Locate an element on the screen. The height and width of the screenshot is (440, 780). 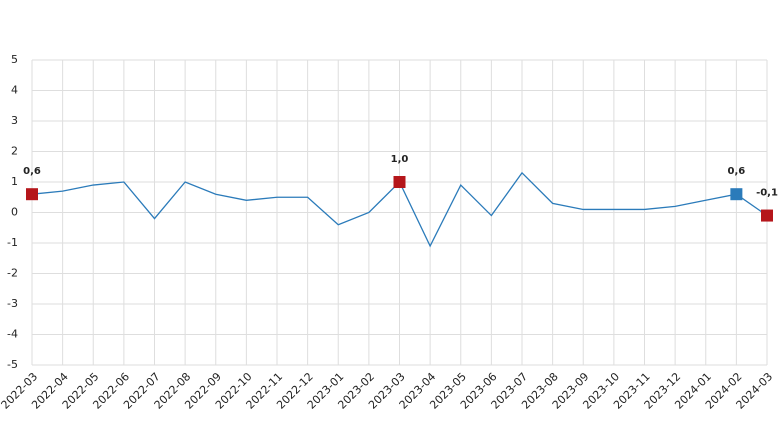
y-tick-label: 4 is located at coordinates (14, 90).